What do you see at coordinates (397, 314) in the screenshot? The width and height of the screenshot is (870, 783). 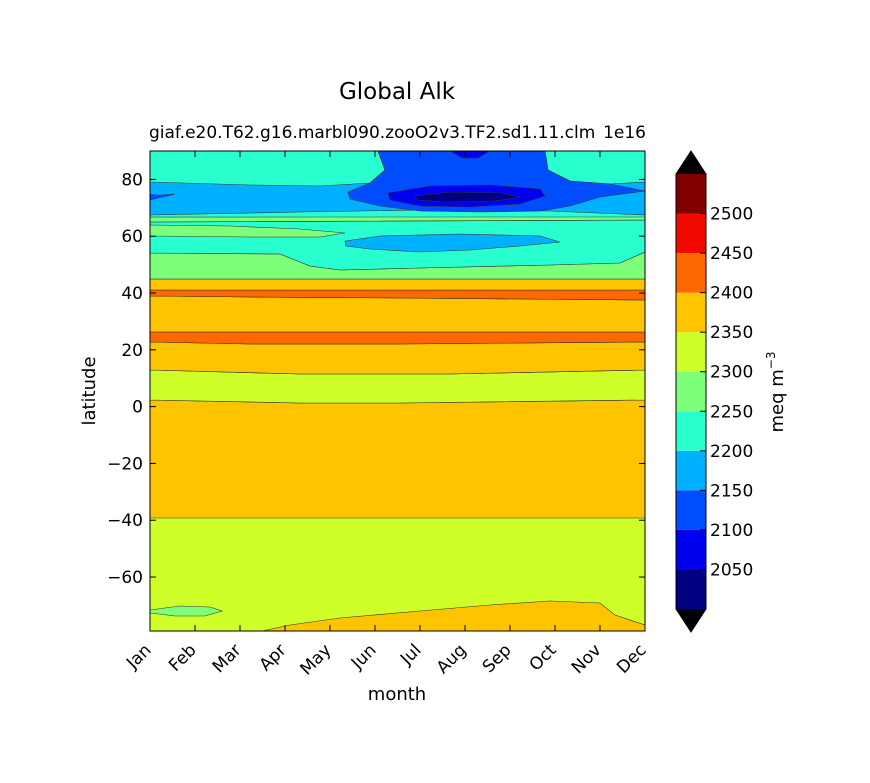 I see `band-2350-north-mid` at bounding box center [397, 314].